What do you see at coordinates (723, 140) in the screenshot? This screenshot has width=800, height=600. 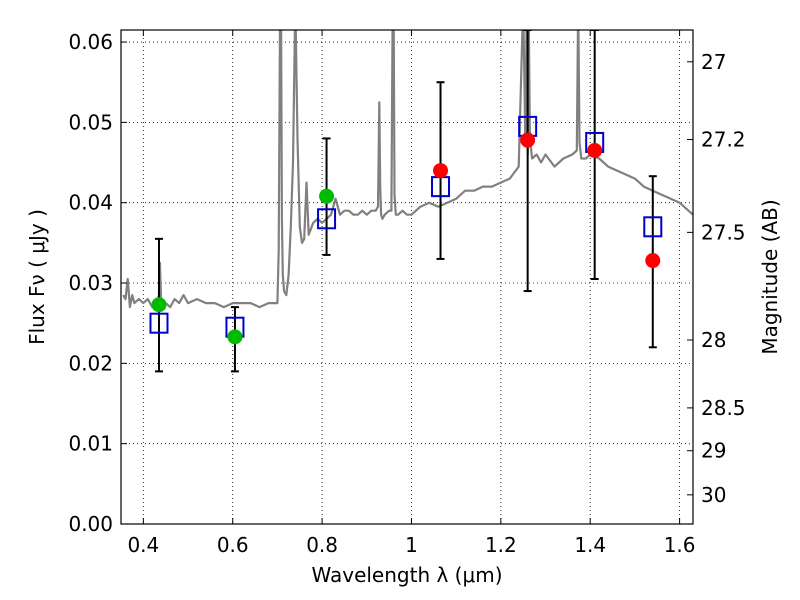 I see `y2-tick-label: 27.2` at bounding box center [723, 140].